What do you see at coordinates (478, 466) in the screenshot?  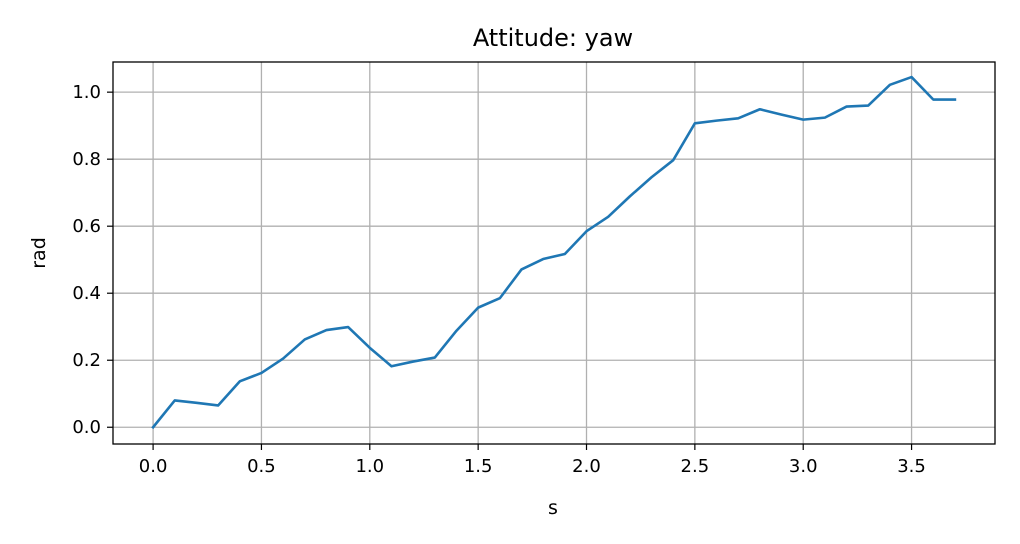 I see `x-tick-label: 1.5` at bounding box center [478, 466].